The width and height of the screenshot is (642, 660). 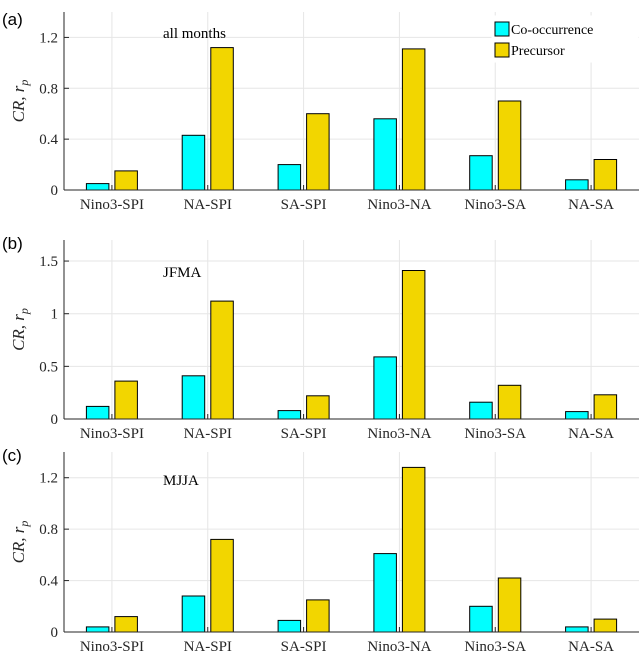 I want to click on legend-swatch-precursor, so click(x=502, y=50).